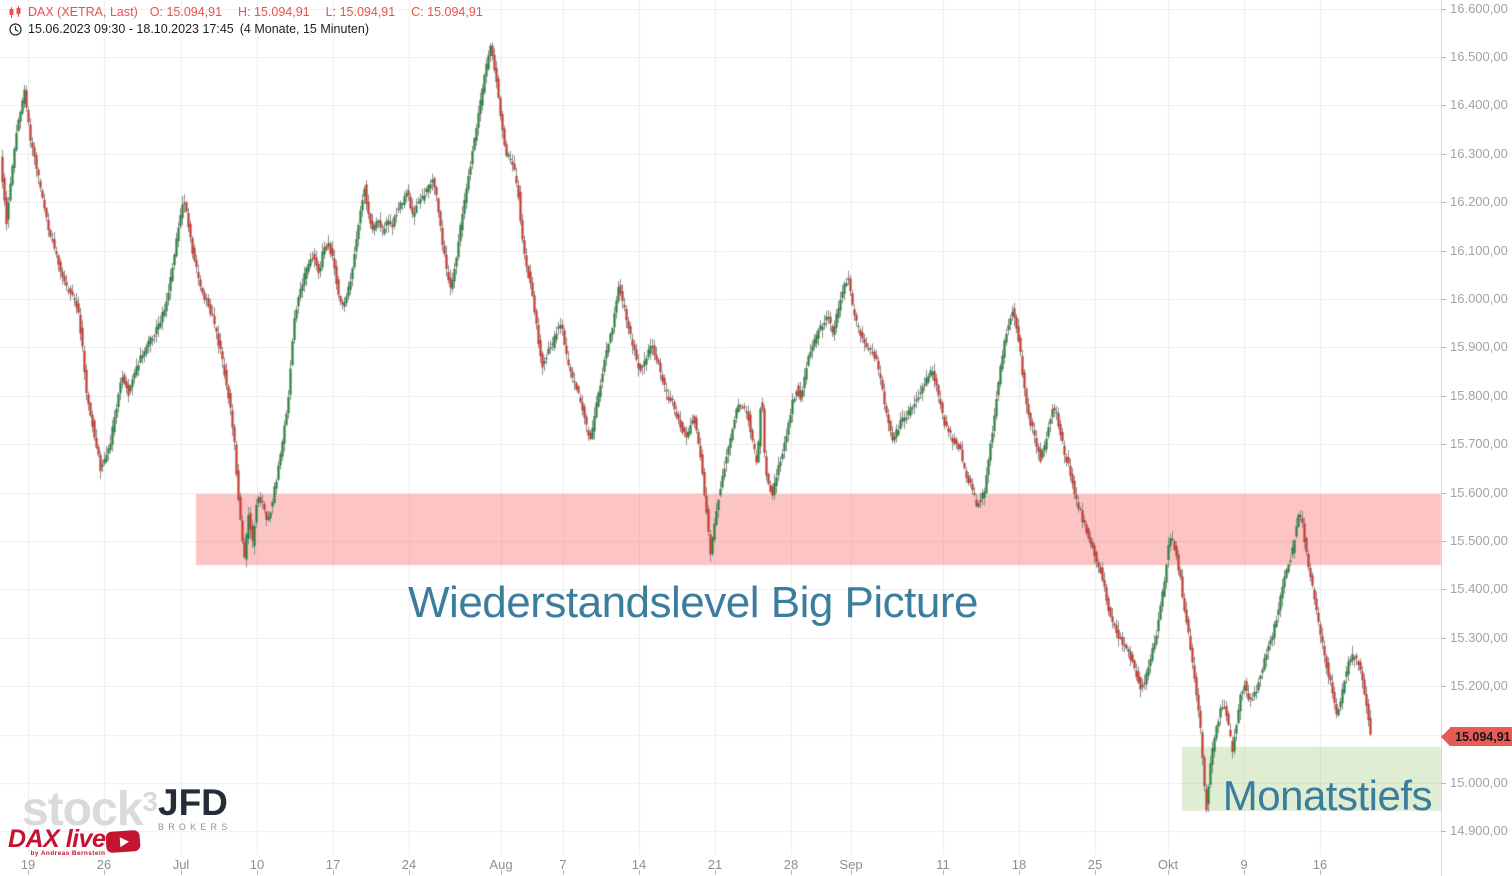 The image size is (1512, 876). Describe the element at coordinates (193, 802) in the screenshot. I see `jfd-logo-text: JFD` at that location.